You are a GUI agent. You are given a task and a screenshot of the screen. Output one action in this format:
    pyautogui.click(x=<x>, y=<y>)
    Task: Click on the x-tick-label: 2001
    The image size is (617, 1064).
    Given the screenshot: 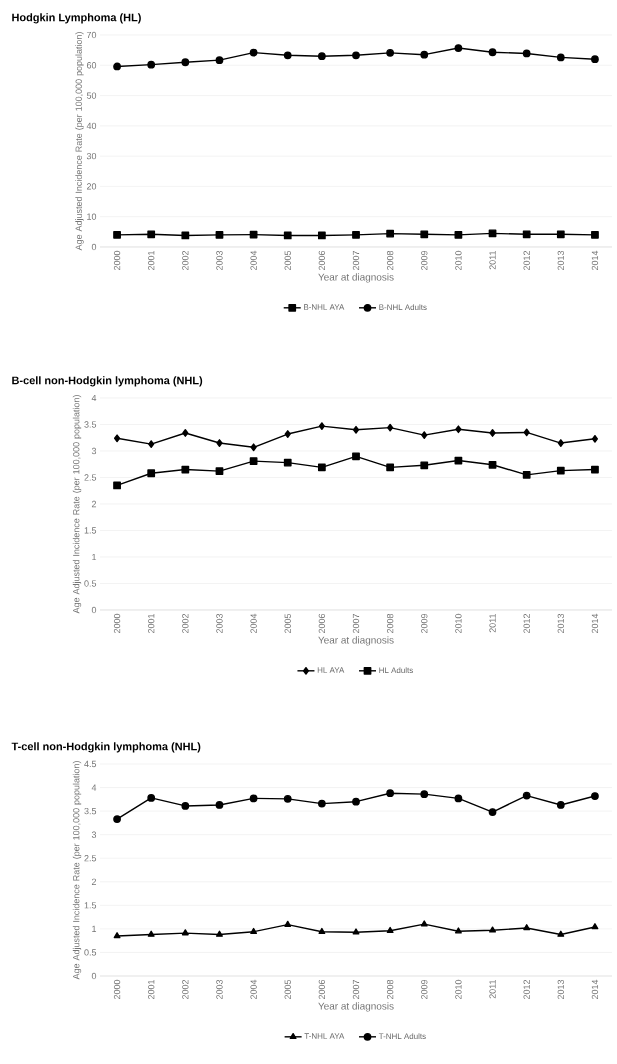 What is the action you would take?
    pyautogui.click(x=151, y=260)
    